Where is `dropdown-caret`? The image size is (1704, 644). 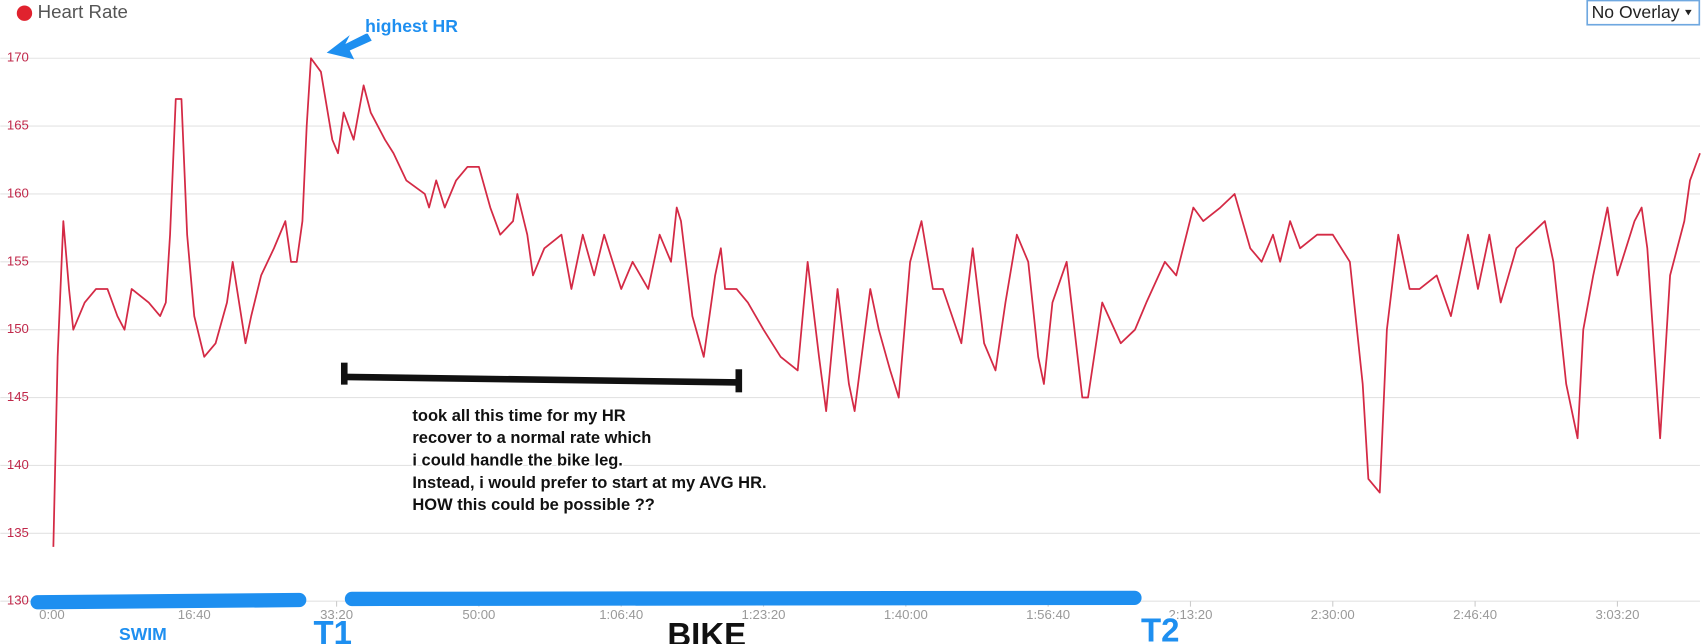
dropdown-caret is located at coordinates (1688, 12).